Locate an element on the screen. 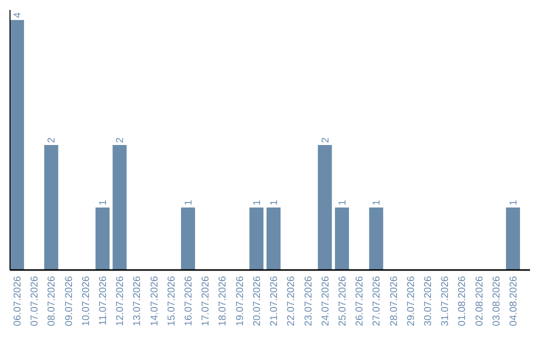  x-tick-label: 15.07.2026 is located at coordinates (172, 301).